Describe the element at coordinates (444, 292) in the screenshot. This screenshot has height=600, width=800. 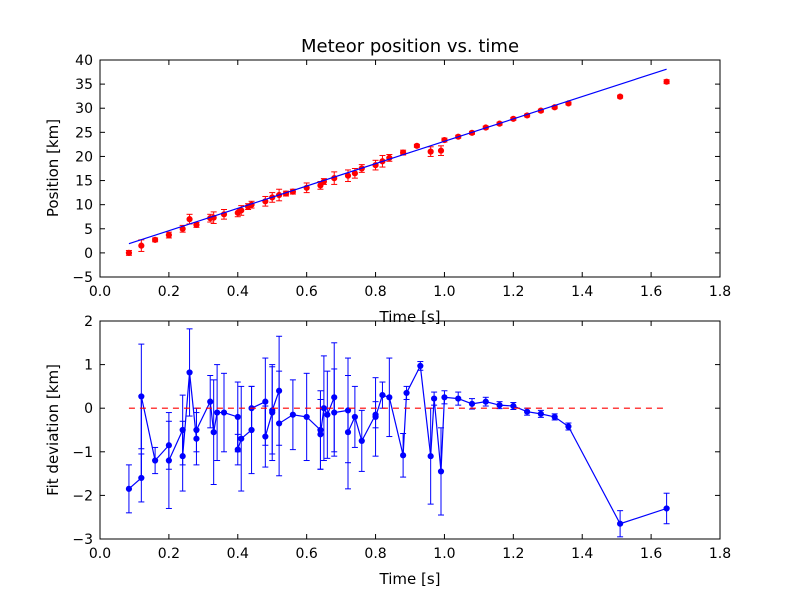
I see `position-x-tick-label: 1.0` at that location.